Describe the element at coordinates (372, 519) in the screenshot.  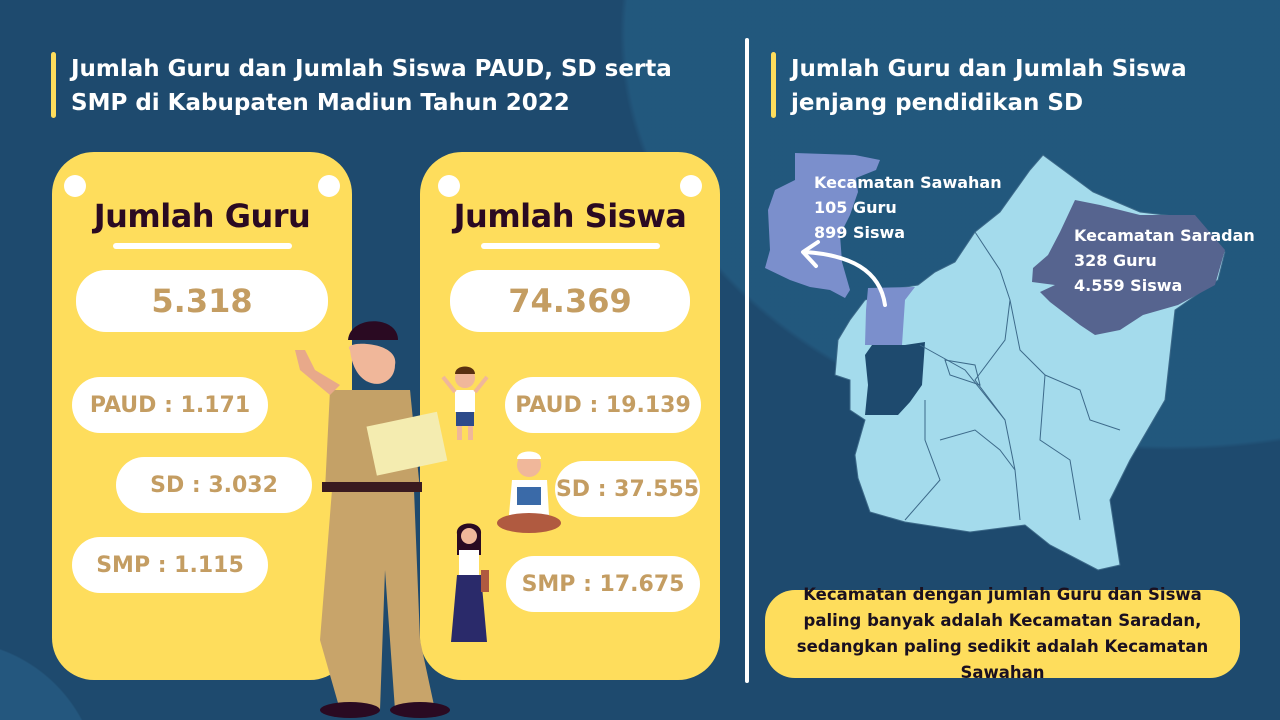
I see `teacher-illustration` at that location.